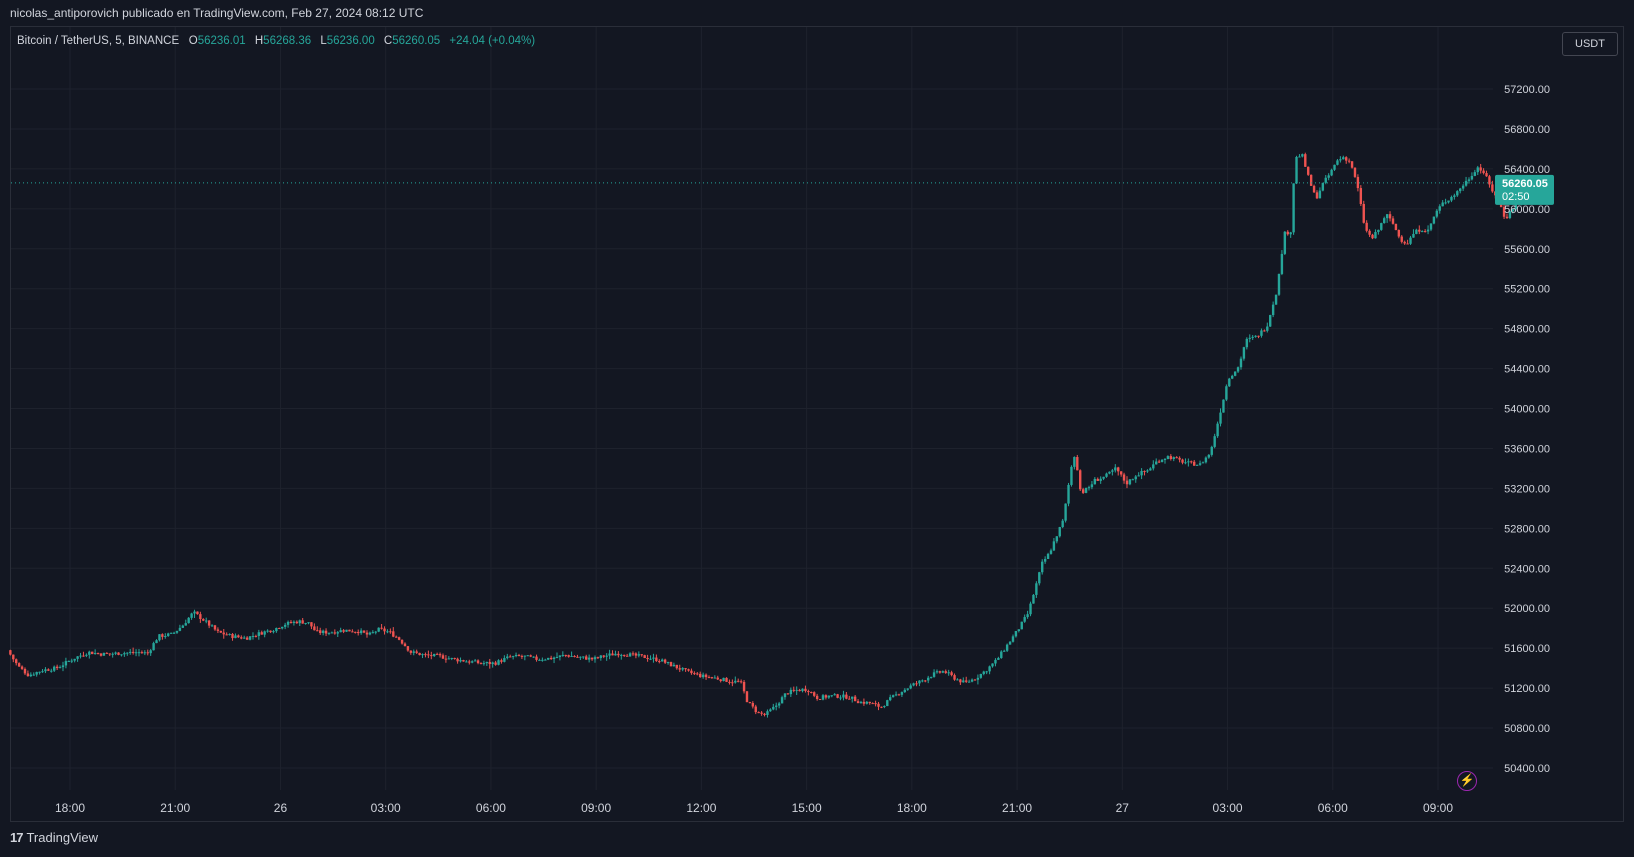 This screenshot has height=857, width=1634. Describe the element at coordinates (1527, 250) in the screenshot. I see `y-tick-label: 55600.00` at that location.